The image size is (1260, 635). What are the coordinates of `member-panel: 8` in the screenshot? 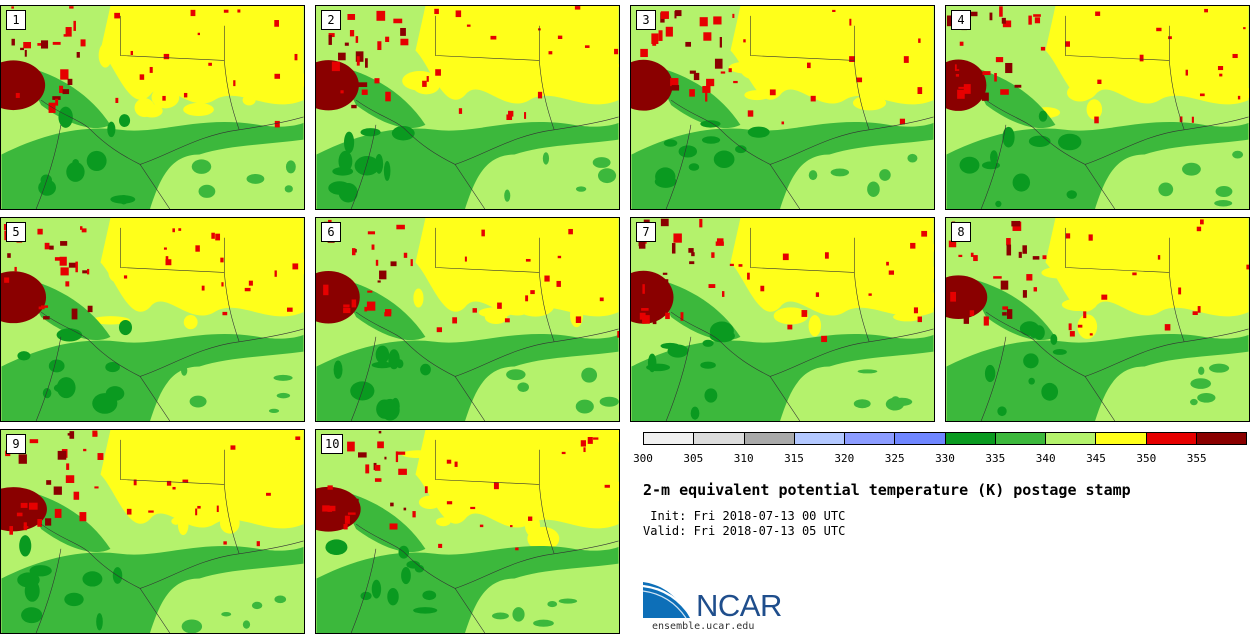 It's located at (1097, 319).